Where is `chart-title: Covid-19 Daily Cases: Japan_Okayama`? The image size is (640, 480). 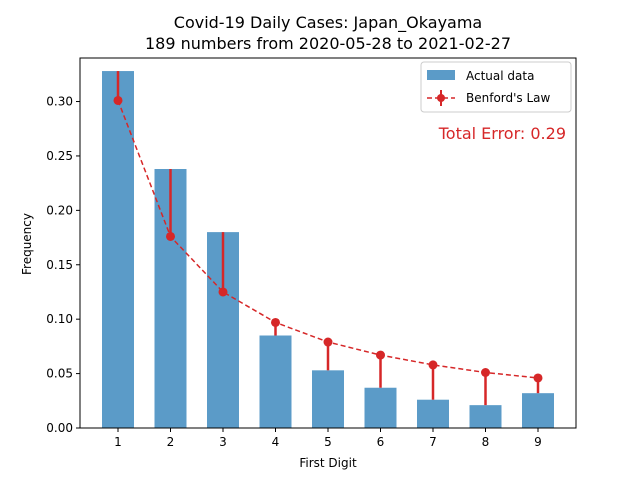
chart-title: Covid-19 Daily Cases: Japan_Okayama is located at coordinates (328, 23).